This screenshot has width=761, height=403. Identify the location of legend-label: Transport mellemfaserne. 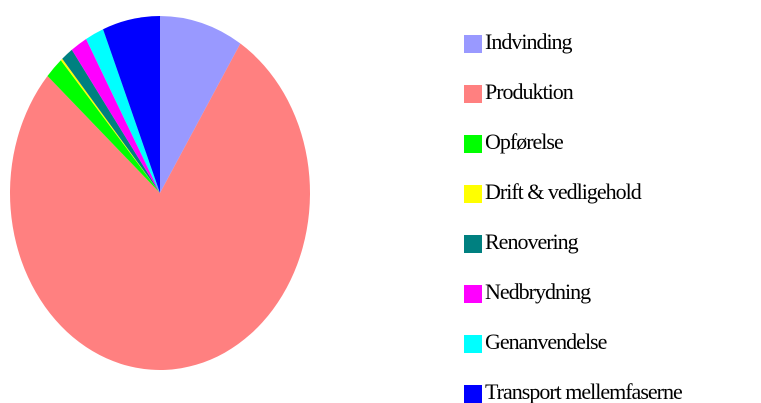
(583, 391).